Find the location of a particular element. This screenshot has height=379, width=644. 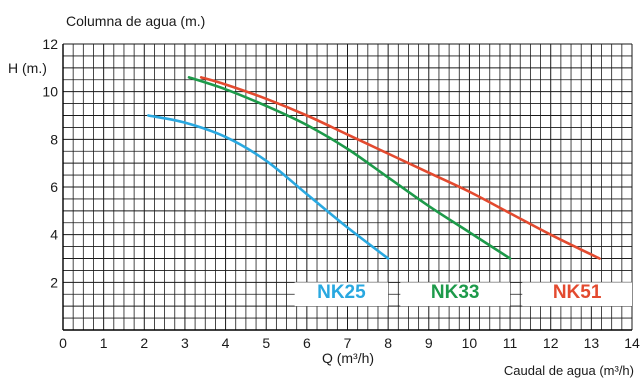

x-tick-label: 14 is located at coordinates (632, 343).